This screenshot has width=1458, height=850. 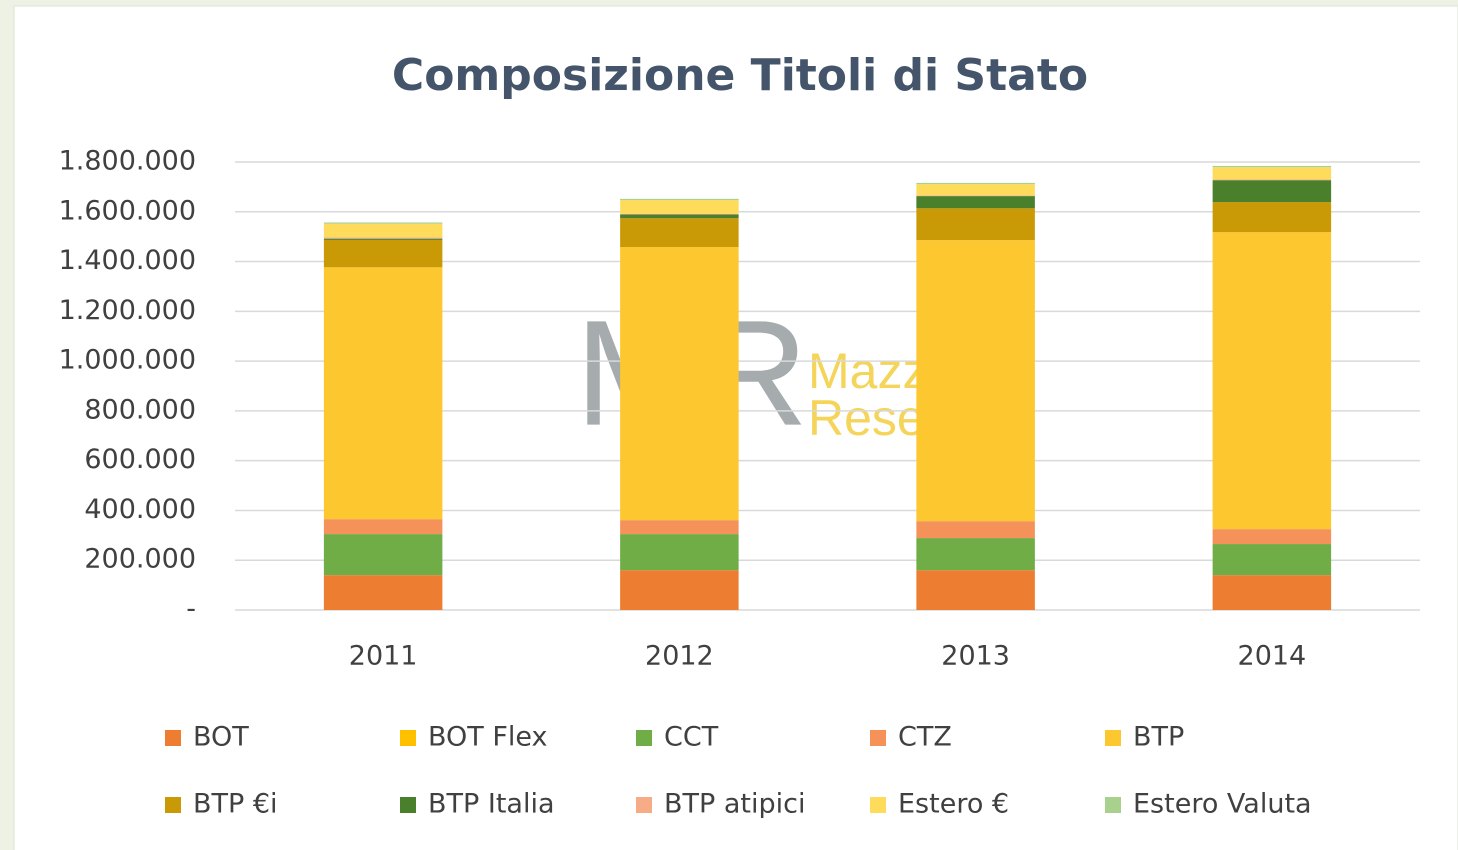 What do you see at coordinates (953, 804) in the screenshot?
I see `legend-label: Estero €` at bounding box center [953, 804].